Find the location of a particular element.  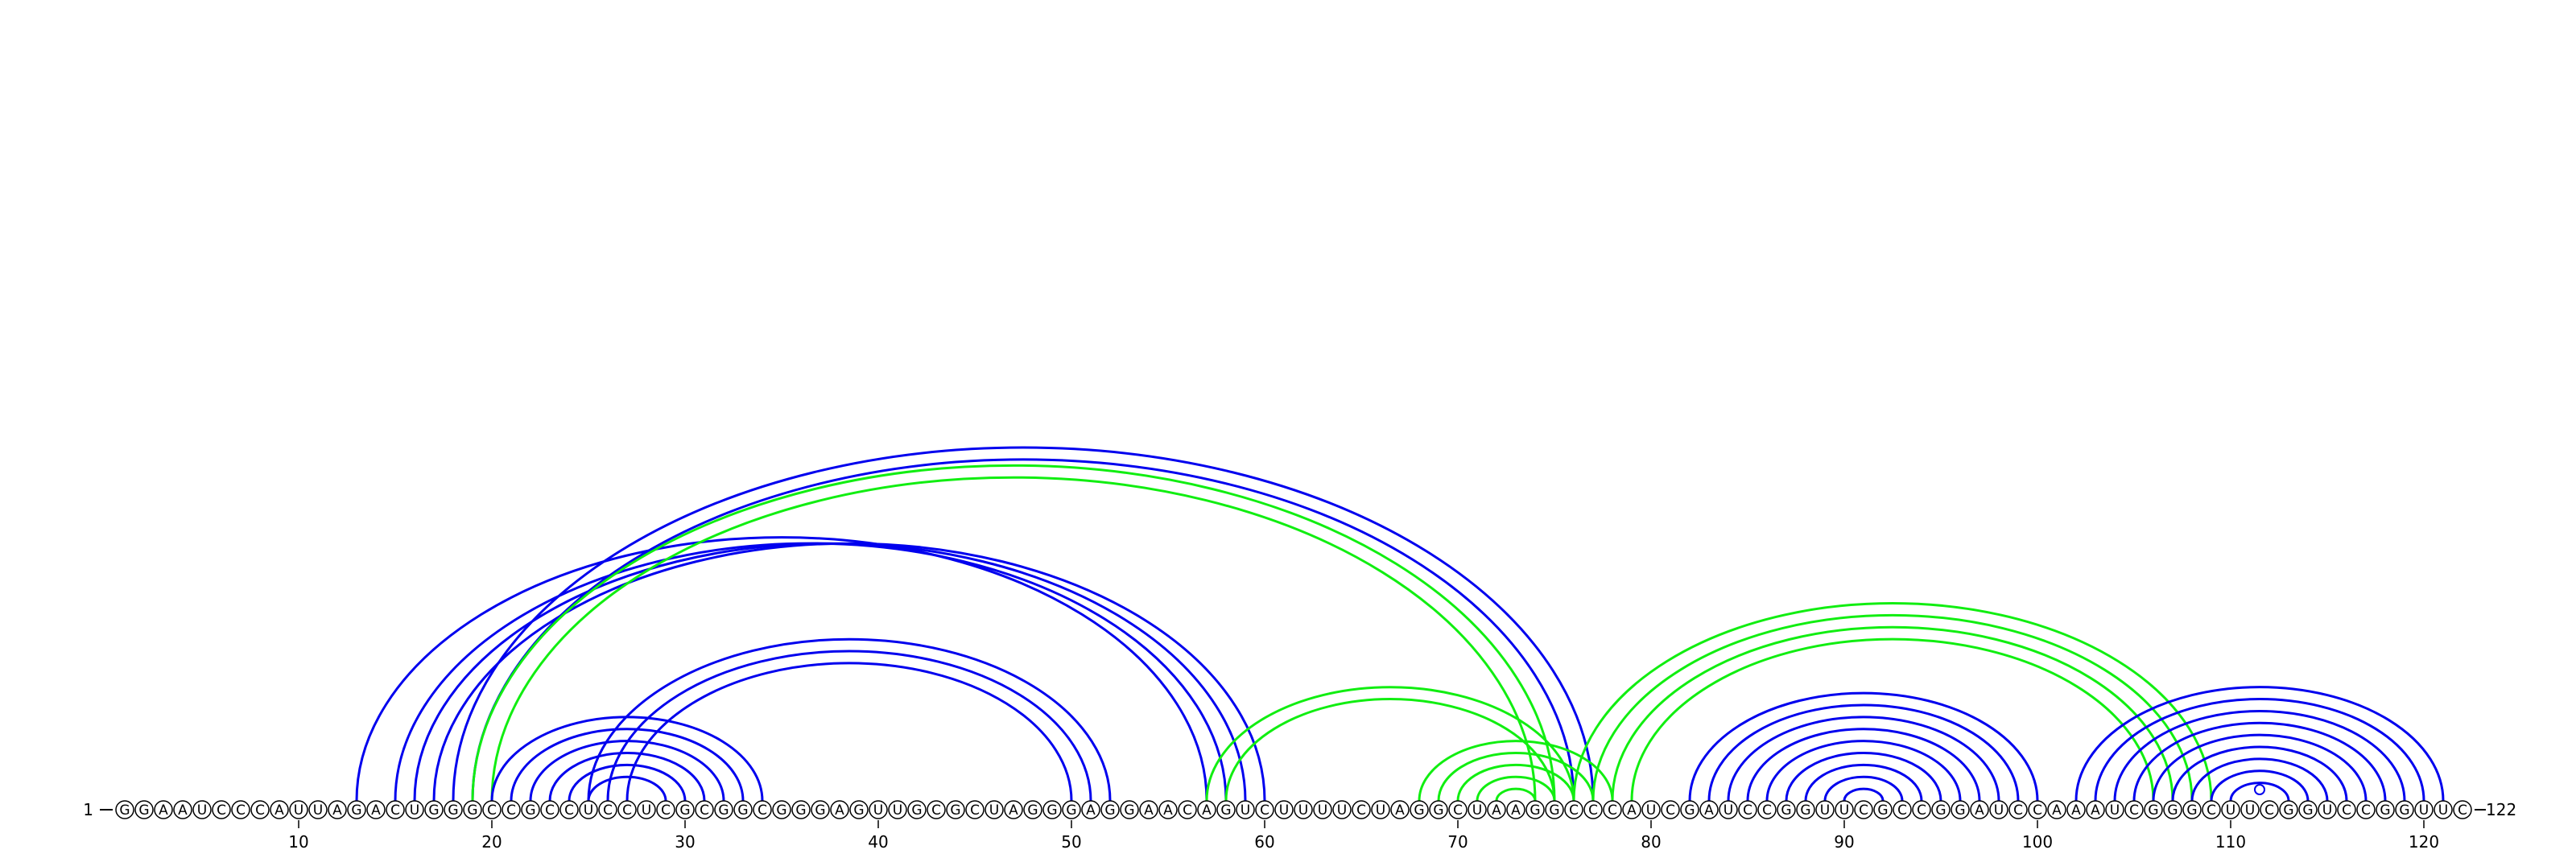

start-position-label: 1 is located at coordinates (88, 809).